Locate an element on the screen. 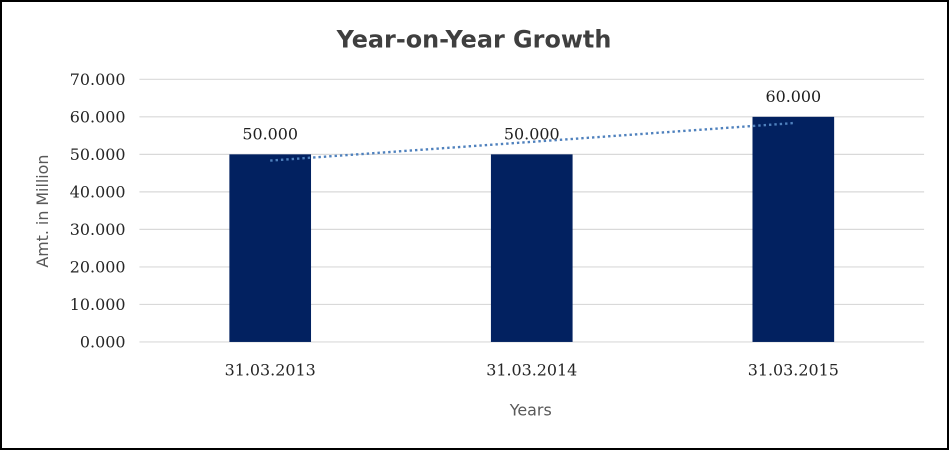 The height and width of the screenshot is (450, 949). trendline is located at coordinates (532, 141).